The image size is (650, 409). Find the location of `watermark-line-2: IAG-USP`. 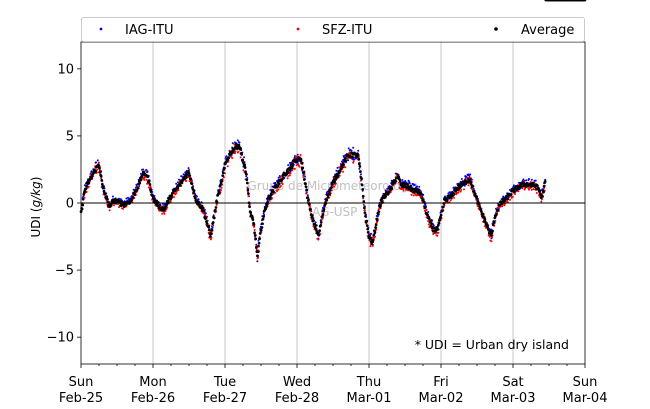

watermark-line-2: IAG-USP is located at coordinates (333, 212).